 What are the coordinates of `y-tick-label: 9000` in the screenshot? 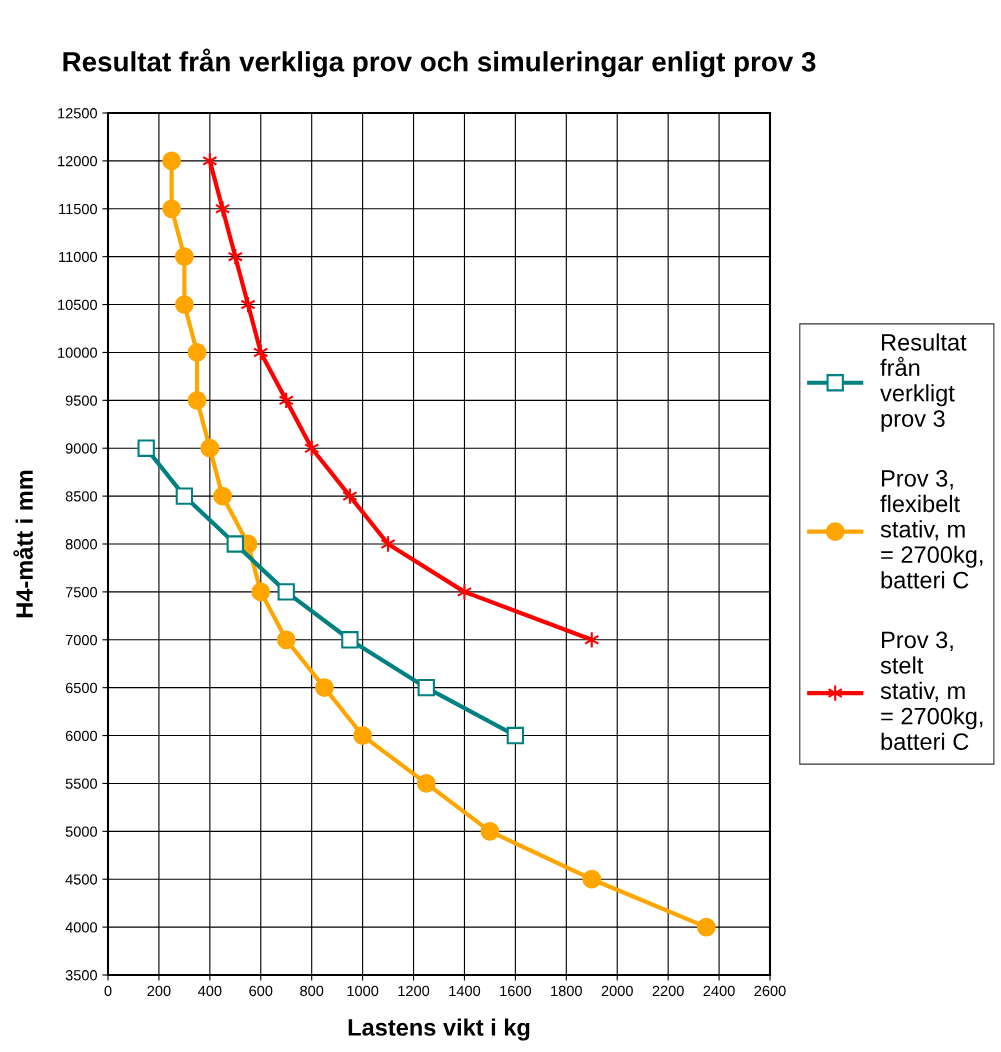 It's located at (81, 448).